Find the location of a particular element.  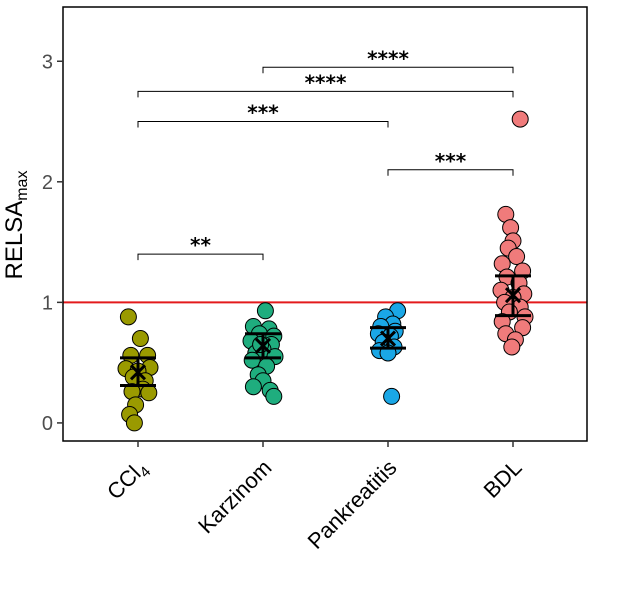

y-axis-label: RELSAmax is located at coordinates (16, 225).